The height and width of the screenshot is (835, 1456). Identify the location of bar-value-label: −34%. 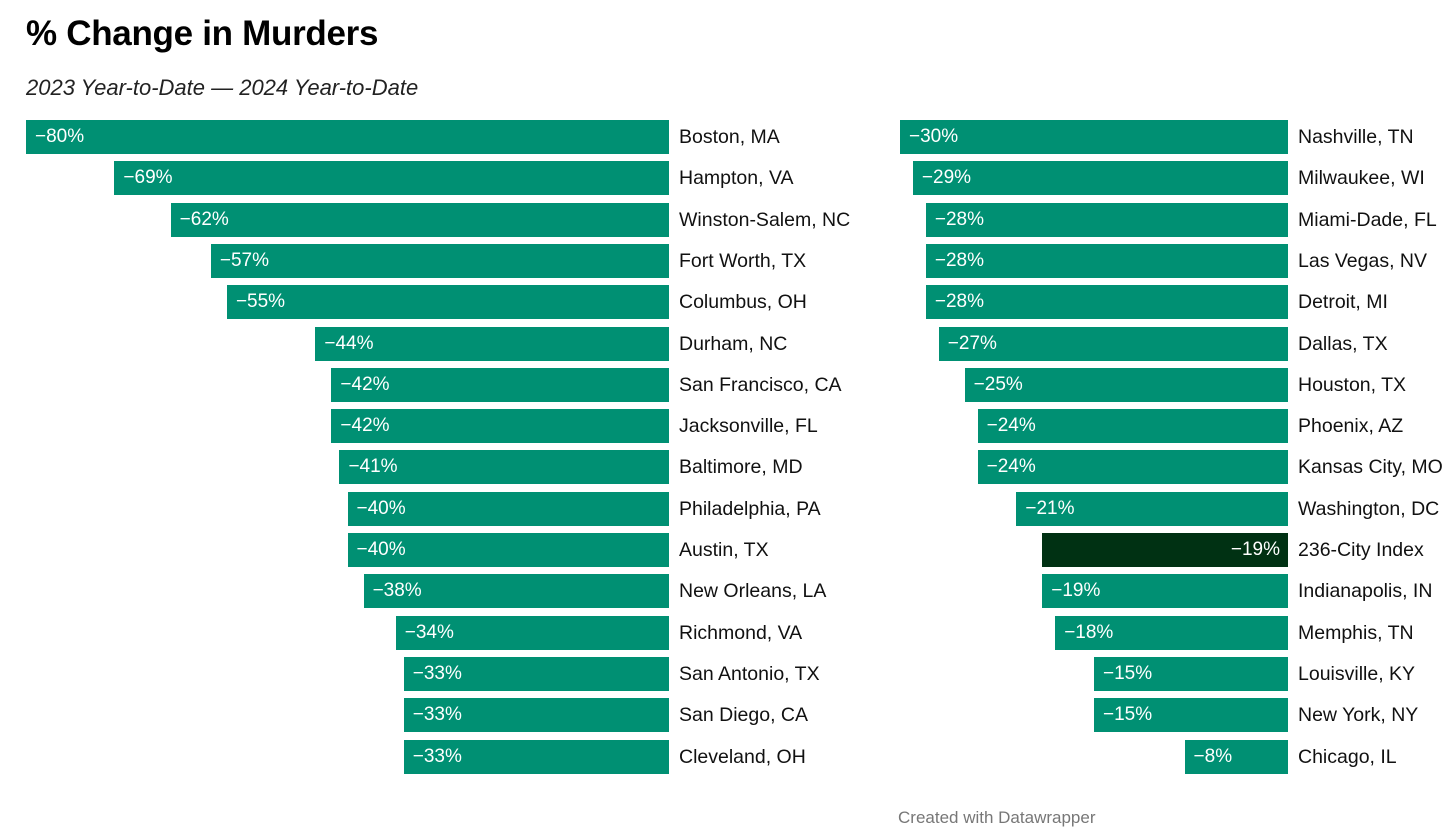
(429, 632).